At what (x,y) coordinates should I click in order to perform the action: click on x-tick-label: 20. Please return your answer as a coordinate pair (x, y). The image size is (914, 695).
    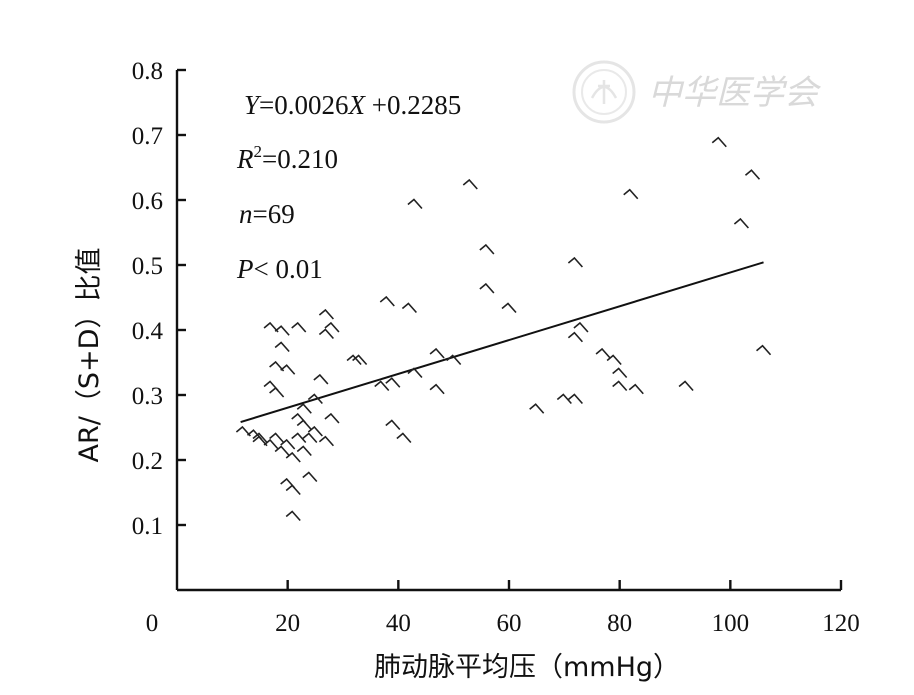
    Looking at the image, I should click on (287, 623).